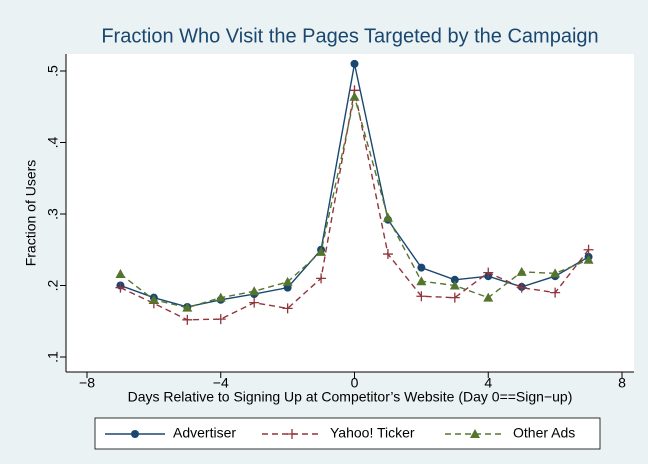 The image size is (648, 464). Describe the element at coordinates (53, 285) in the screenshot. I see `y-tick-label: .2` at that location.